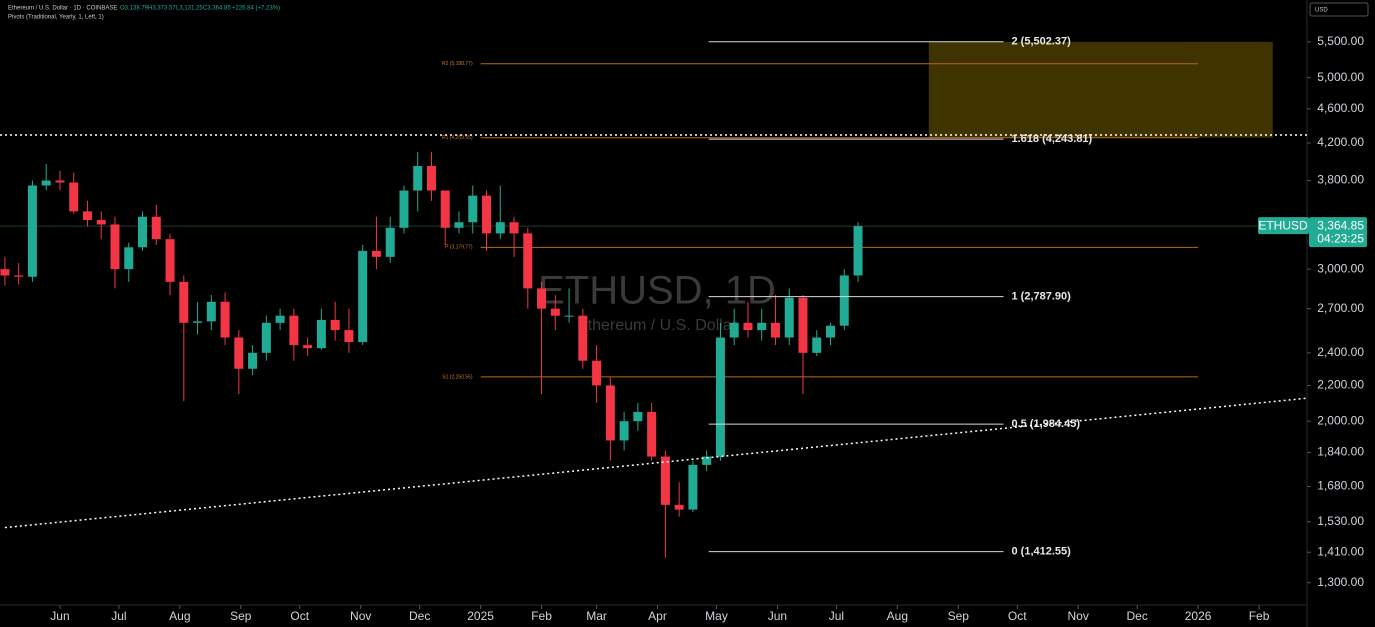 The width and height of the screenshot is (1375, 627). What do you see at coordinates (596, 616) in the screenshot?
I see `x-tick-label: Mar` at bounding box center [596, 616].